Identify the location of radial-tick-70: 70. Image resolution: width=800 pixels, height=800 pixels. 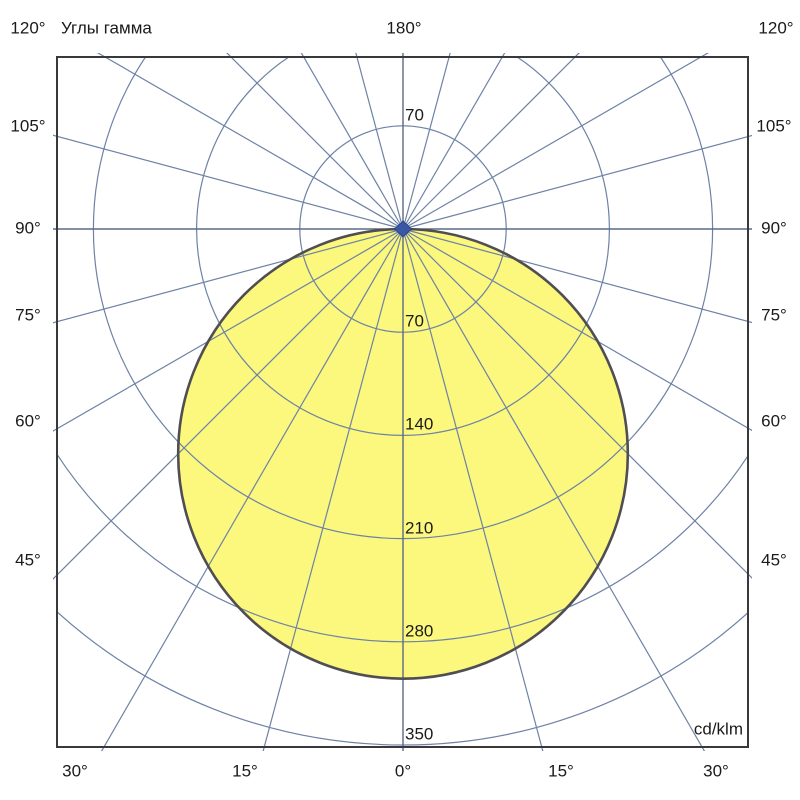
(414, 321).